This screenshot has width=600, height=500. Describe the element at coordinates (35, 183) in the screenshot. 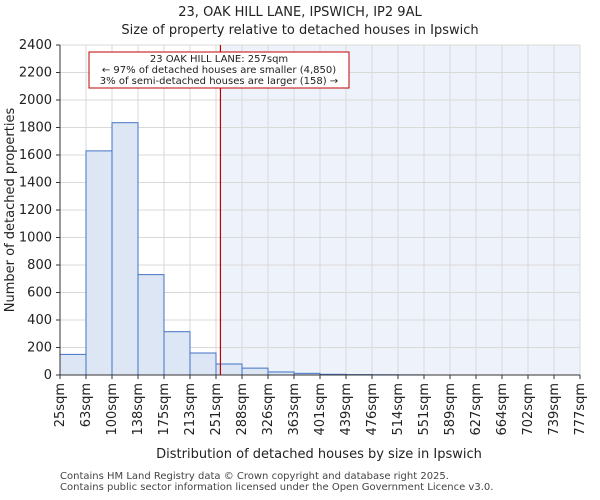

I see `y-tick-label: 1400` at that location.